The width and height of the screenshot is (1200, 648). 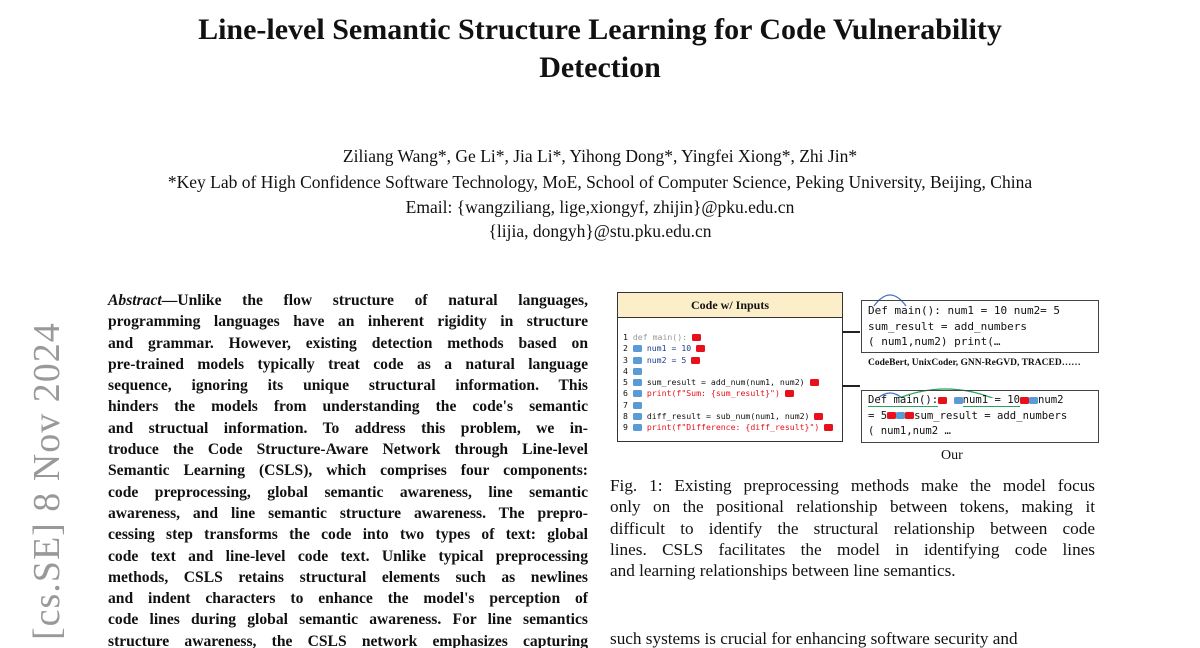 What do you see at coordinates (952, 455) in the screenshot?
I see `ours-label: Our` at bounding box center [952, 455].